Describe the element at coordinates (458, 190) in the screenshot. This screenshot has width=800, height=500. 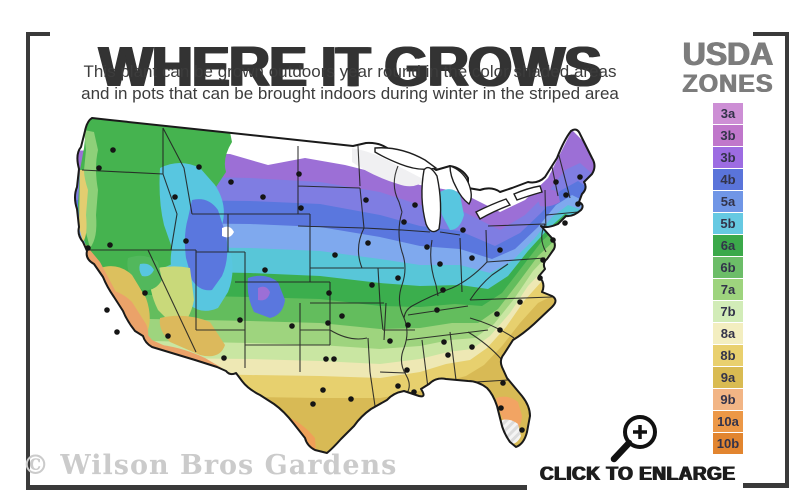
I see `great-lakes` at that location.